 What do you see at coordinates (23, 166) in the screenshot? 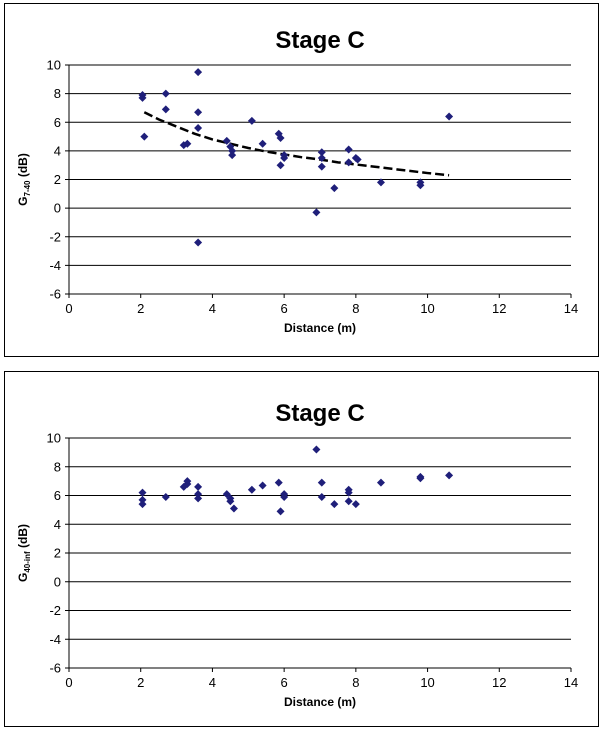
I see `y-axis-label-unit: (dB)` at bounding box center [23, 166].